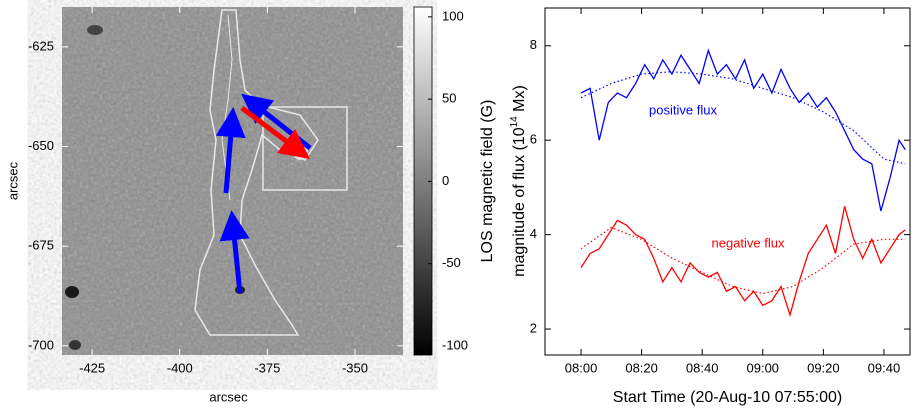 This screenshot has height=410, width=924. Describe the element at coordinates (41, 344) in the screenshot. I see `y-tick-label: -700` at that location.